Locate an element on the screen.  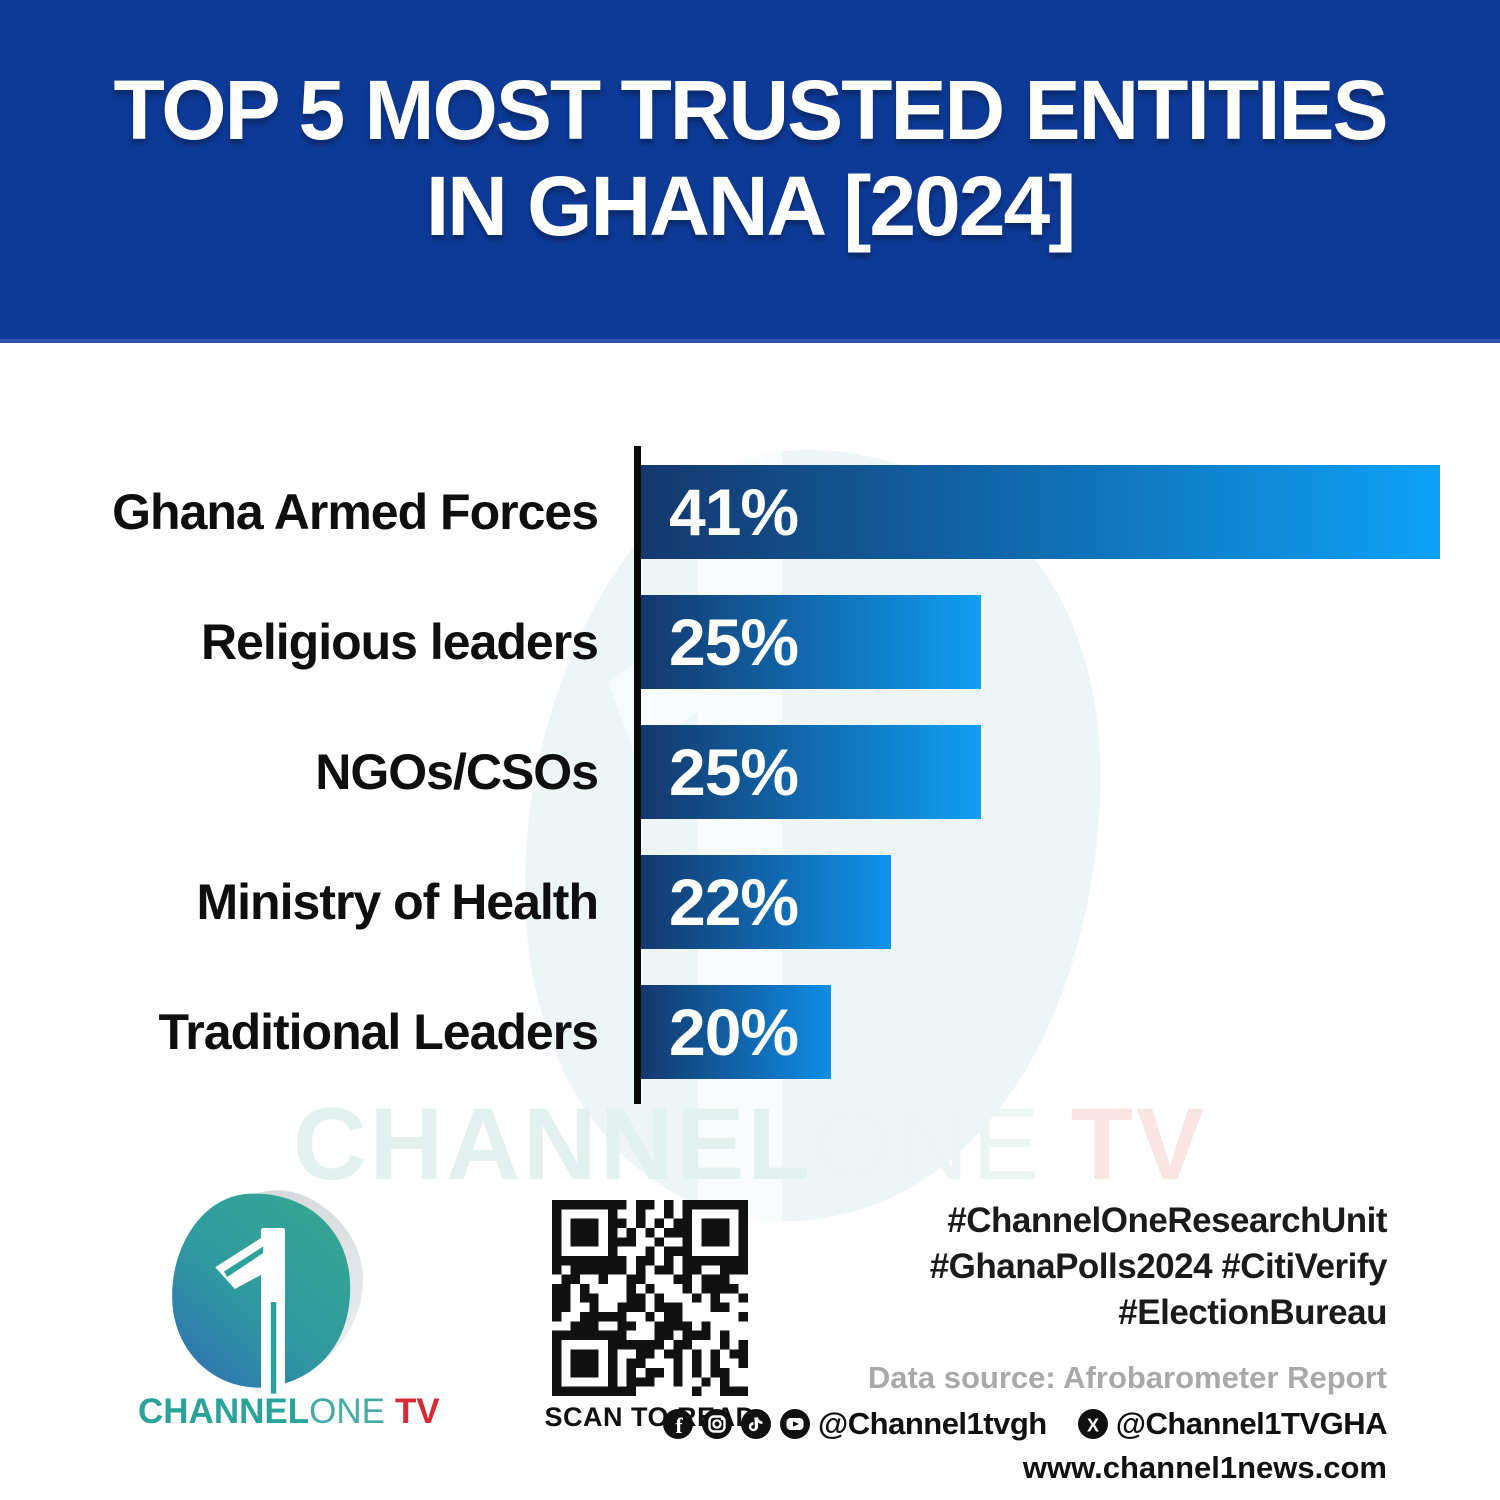
chart-row: NGOs/CSOs 25% is located at coordinates (750, 772).